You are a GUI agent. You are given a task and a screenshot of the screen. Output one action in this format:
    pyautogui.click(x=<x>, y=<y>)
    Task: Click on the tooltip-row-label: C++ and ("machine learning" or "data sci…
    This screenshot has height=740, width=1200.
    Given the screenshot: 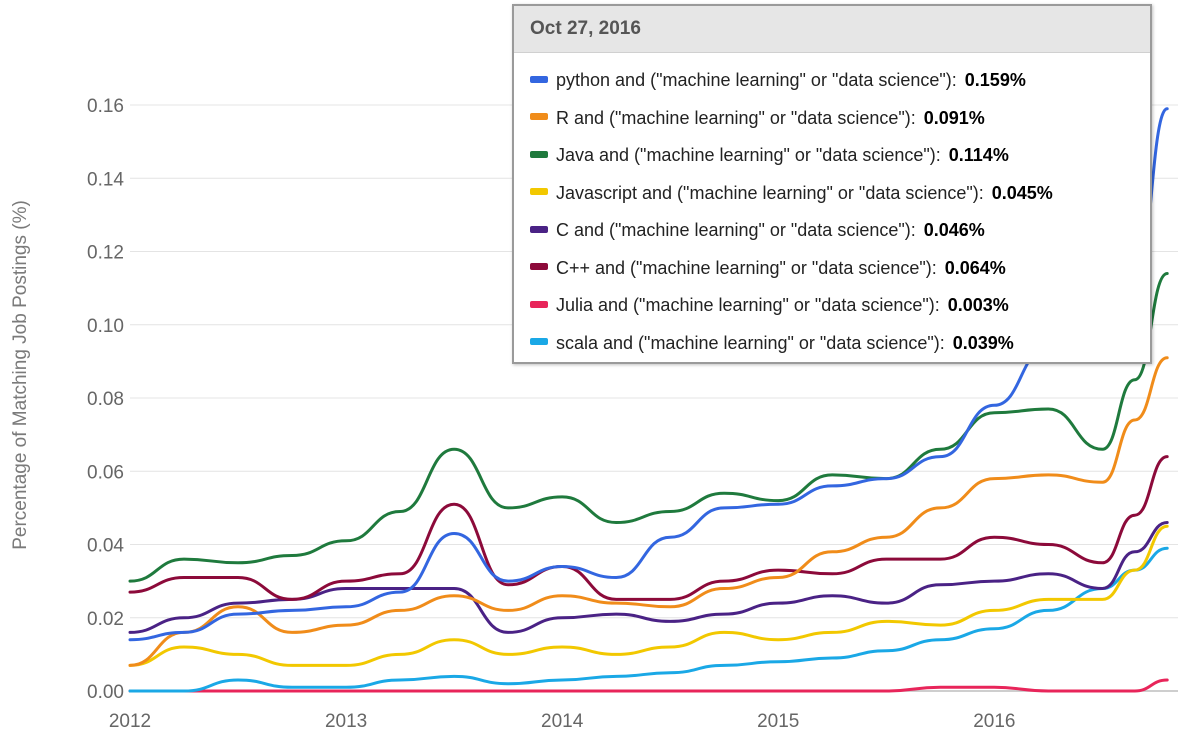 What is the action you would take?
    pyautogui.click(x=746, y=267)
    